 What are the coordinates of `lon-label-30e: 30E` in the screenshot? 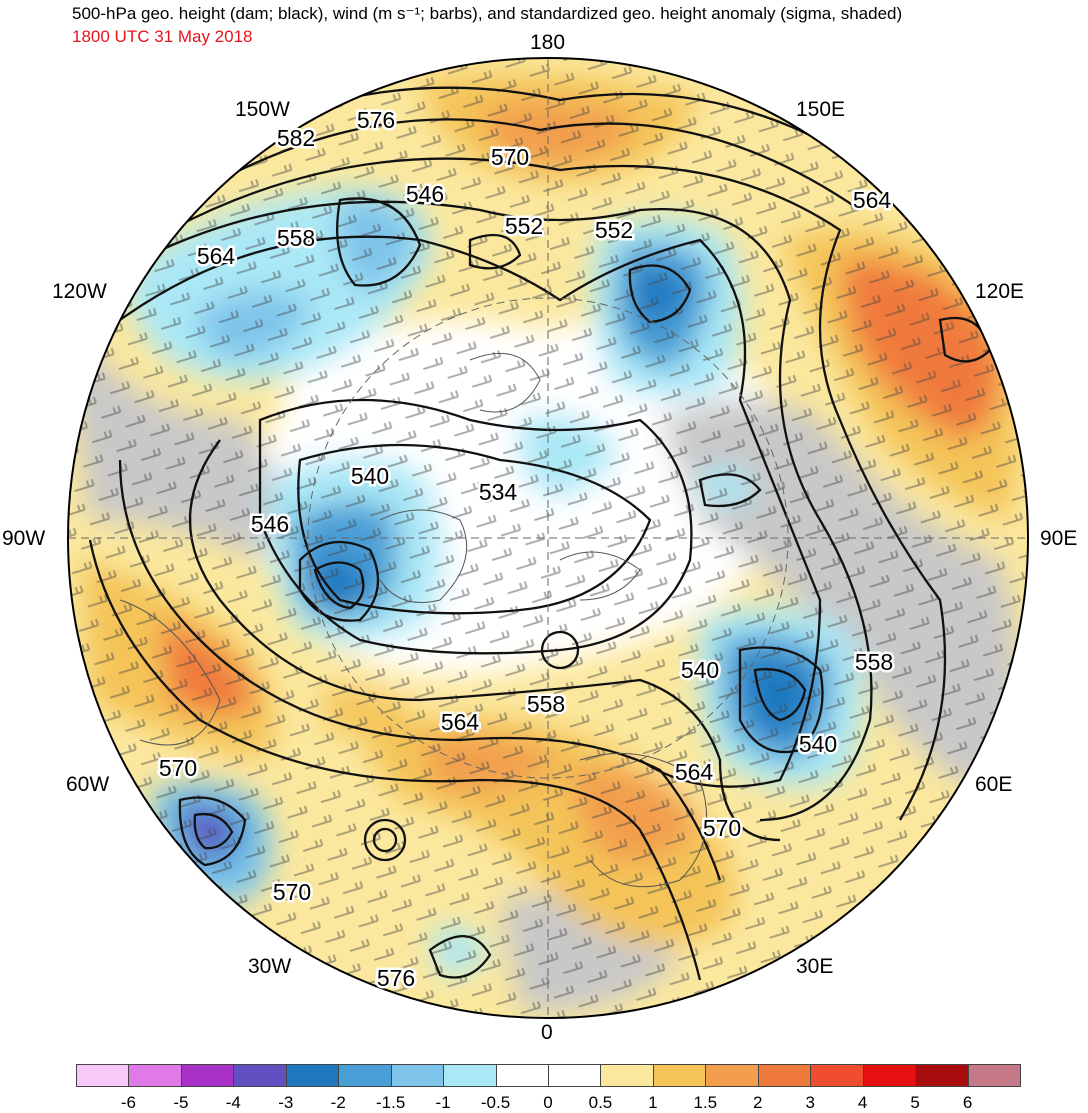 It's located at (815, 966).